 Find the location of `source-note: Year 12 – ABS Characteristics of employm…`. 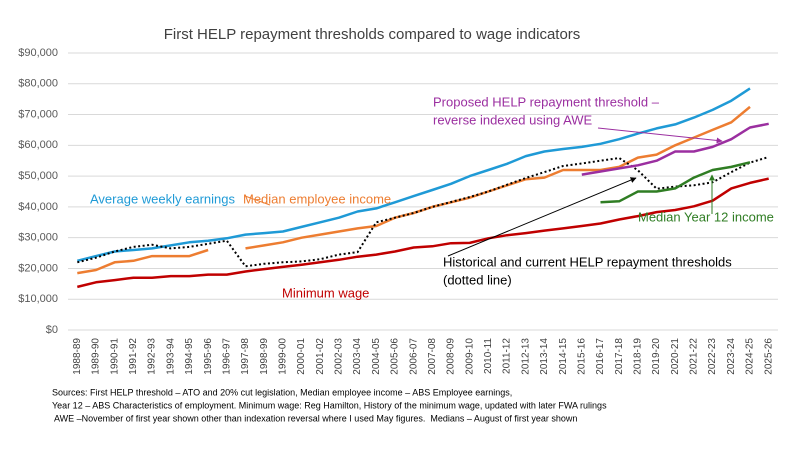

source-note: Year 12 – ABS Characteristics of employm… is located at coordinates (329, 405).